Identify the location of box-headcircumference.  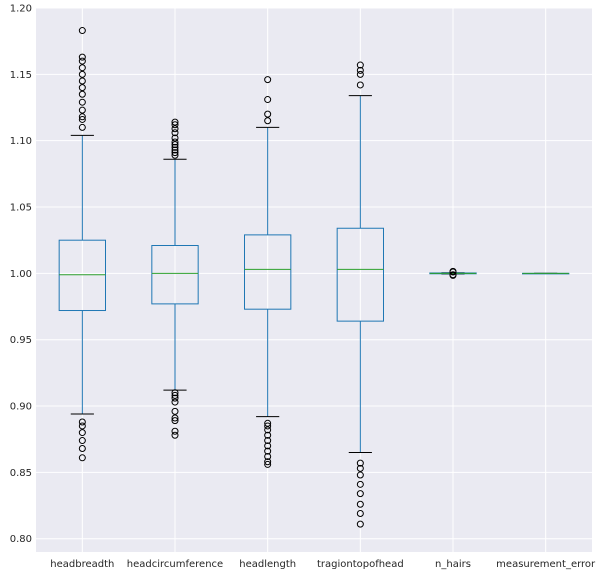
(175, 278).